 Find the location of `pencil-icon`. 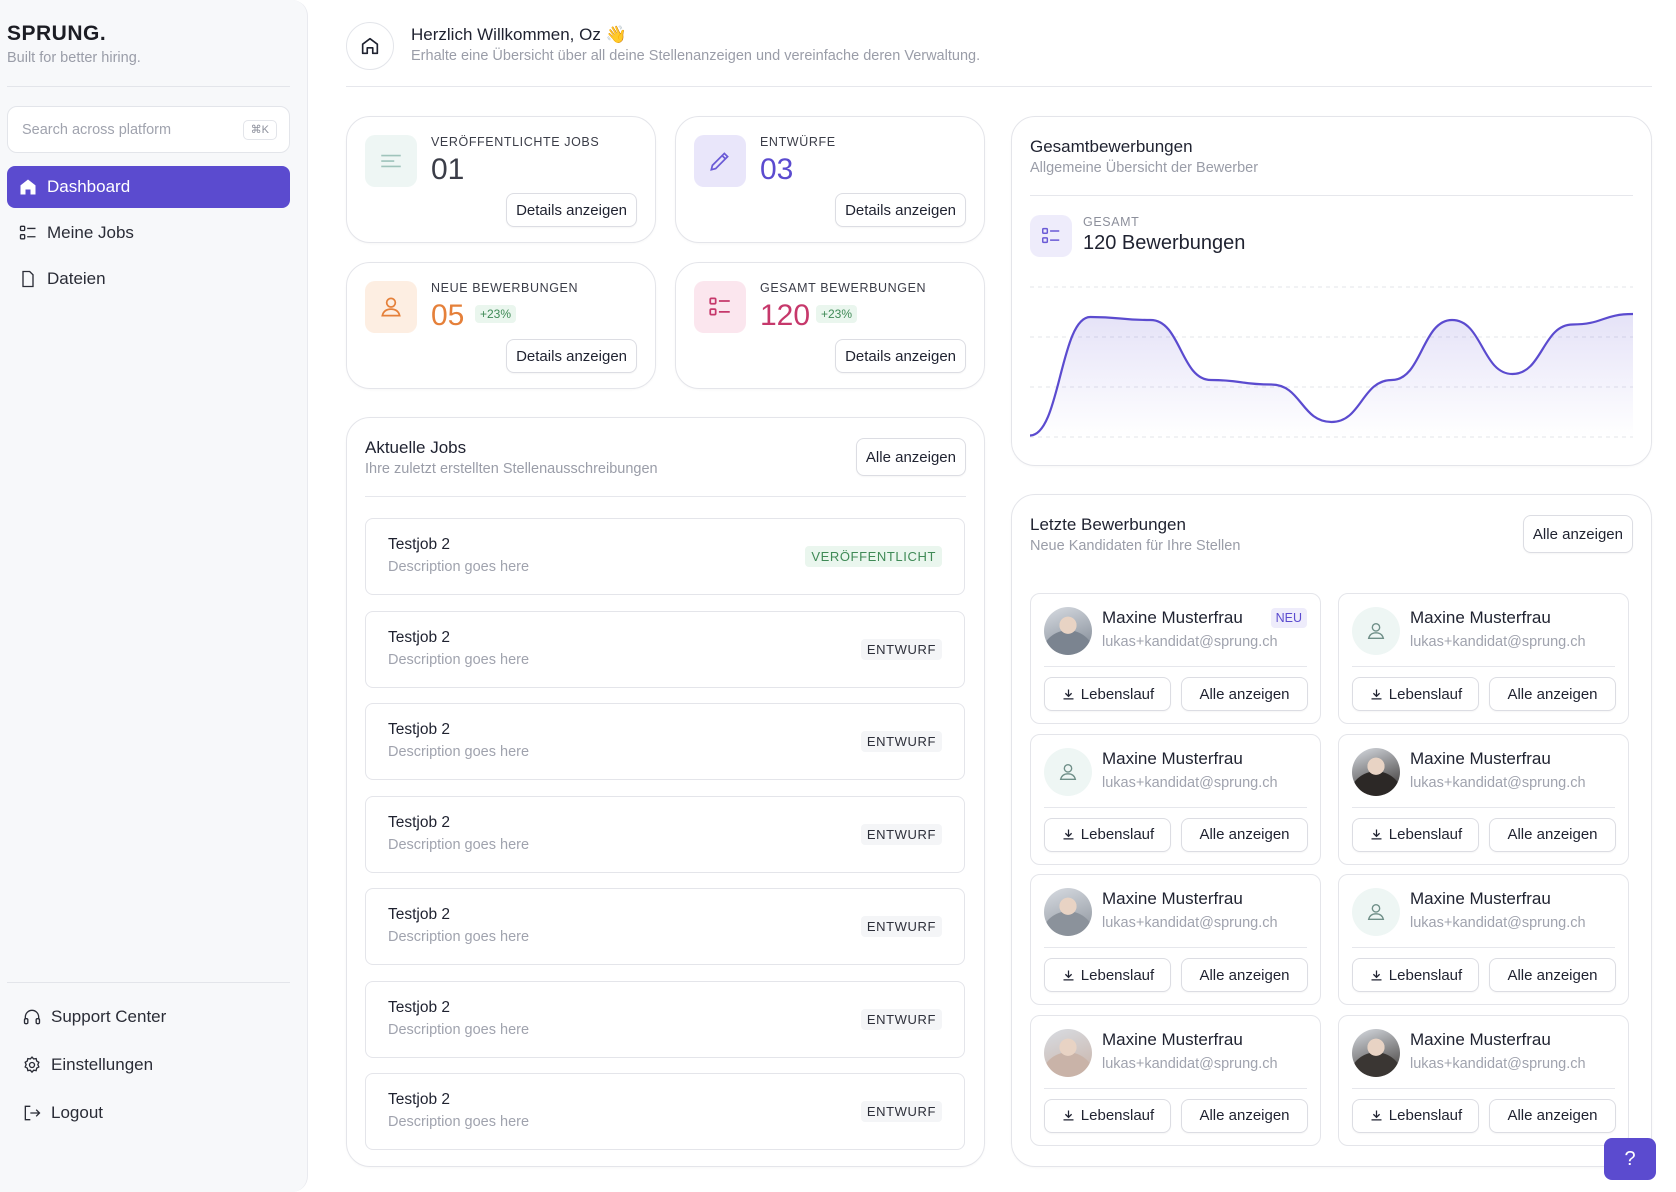

pencil-icon is located at coordinates (719, 161).